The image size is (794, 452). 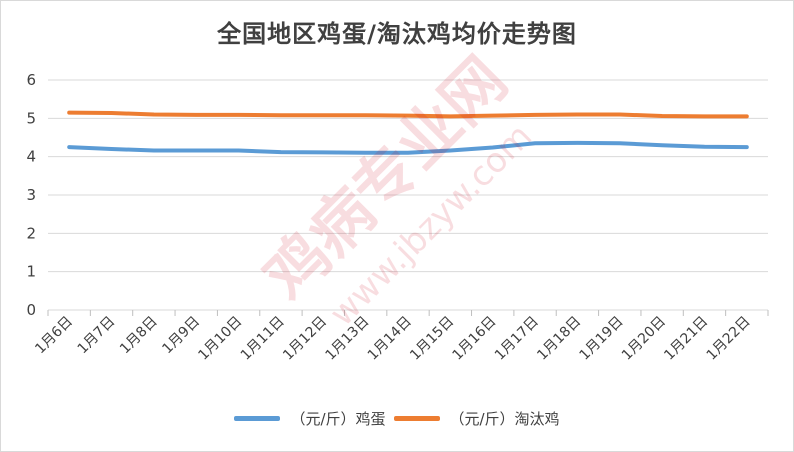 I want to click on x-tick-label: 1月6日, so click(x=54, y=336).